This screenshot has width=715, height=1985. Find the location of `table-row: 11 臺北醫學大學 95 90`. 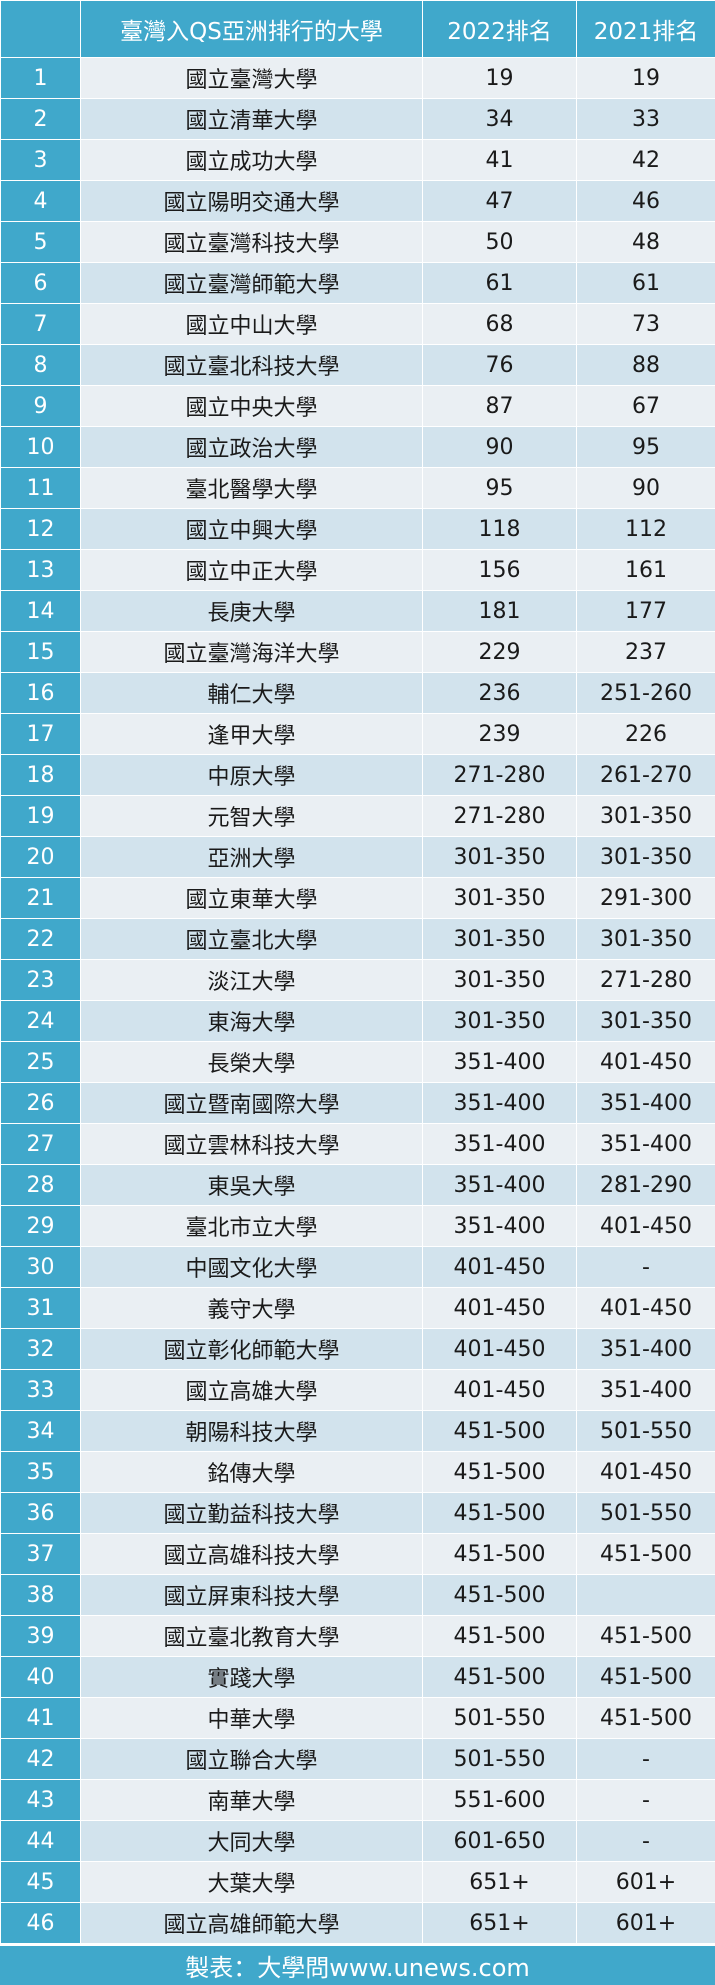

table-row: 11 臺北醫學大學 95 90 is located at coordinates (357, 488).